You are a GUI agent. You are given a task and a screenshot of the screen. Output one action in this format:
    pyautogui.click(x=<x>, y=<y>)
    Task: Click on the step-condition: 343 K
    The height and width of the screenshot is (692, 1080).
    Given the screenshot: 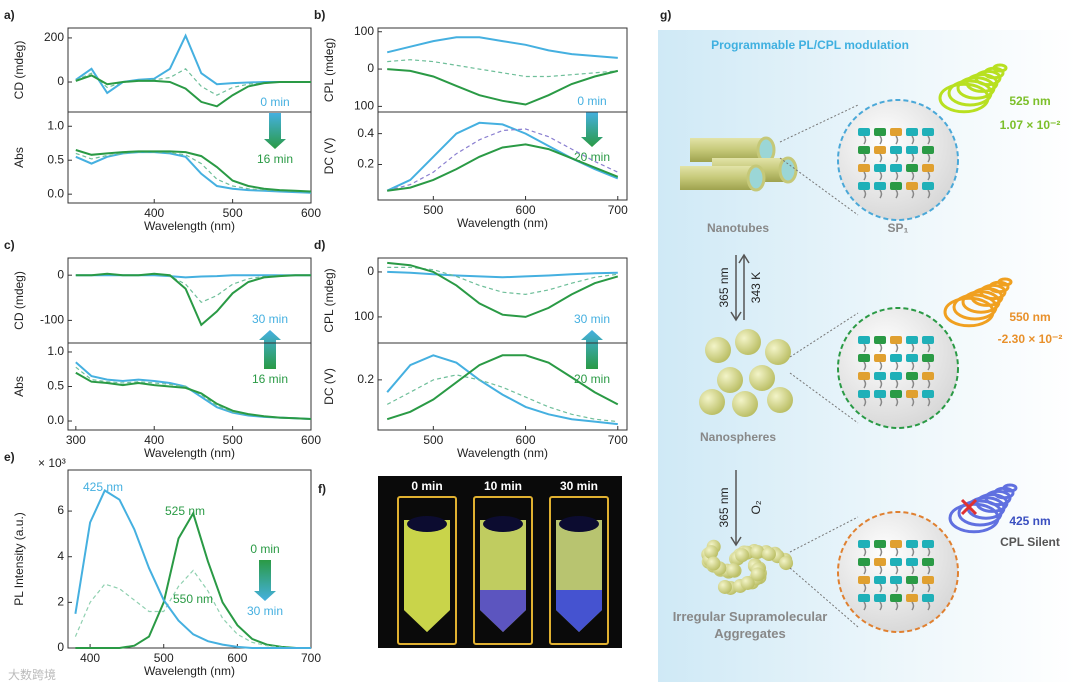 What is the action you would take?
    pyautogui.click(x=756, y=287)
    